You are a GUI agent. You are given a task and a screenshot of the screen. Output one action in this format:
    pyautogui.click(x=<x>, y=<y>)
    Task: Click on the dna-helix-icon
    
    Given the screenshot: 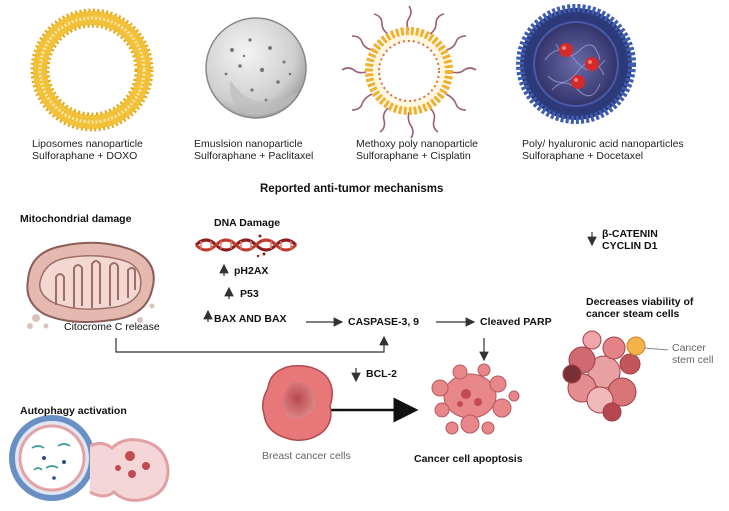 What is the action you would take?
    pyautogui.click(x=246, y=246)
    